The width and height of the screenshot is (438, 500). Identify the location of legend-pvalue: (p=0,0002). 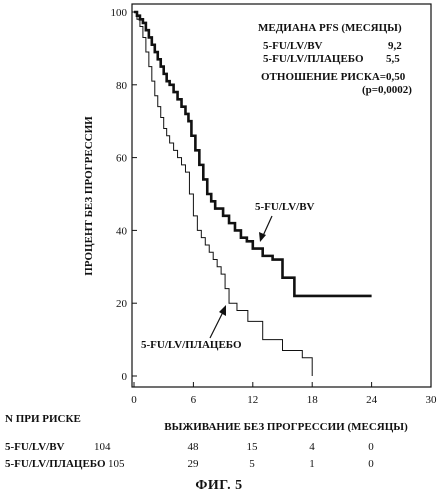
(387, 90).